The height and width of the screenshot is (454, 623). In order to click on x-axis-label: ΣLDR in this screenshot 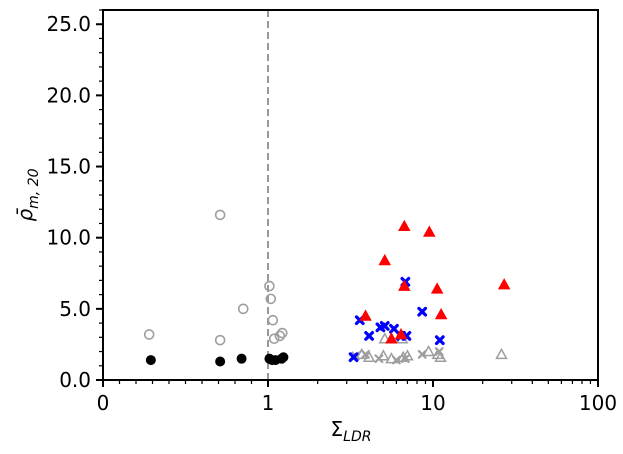, I will do `click(351, 431)`.